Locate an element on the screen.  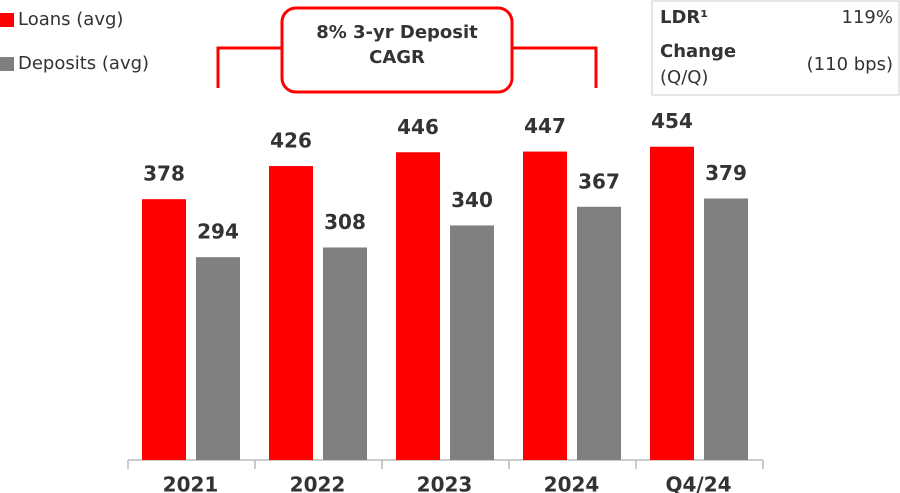
x-tick-label: 2022 is located at coordinates (318, 483).